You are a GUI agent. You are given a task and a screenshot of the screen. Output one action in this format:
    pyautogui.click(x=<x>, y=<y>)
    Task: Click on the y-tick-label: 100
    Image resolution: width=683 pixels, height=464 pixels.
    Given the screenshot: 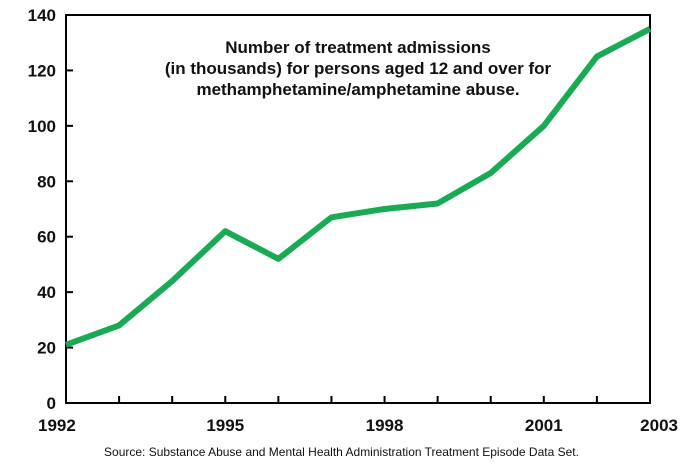 What is the action you would take?
    pyautogui.click(x=42, y=126)
    